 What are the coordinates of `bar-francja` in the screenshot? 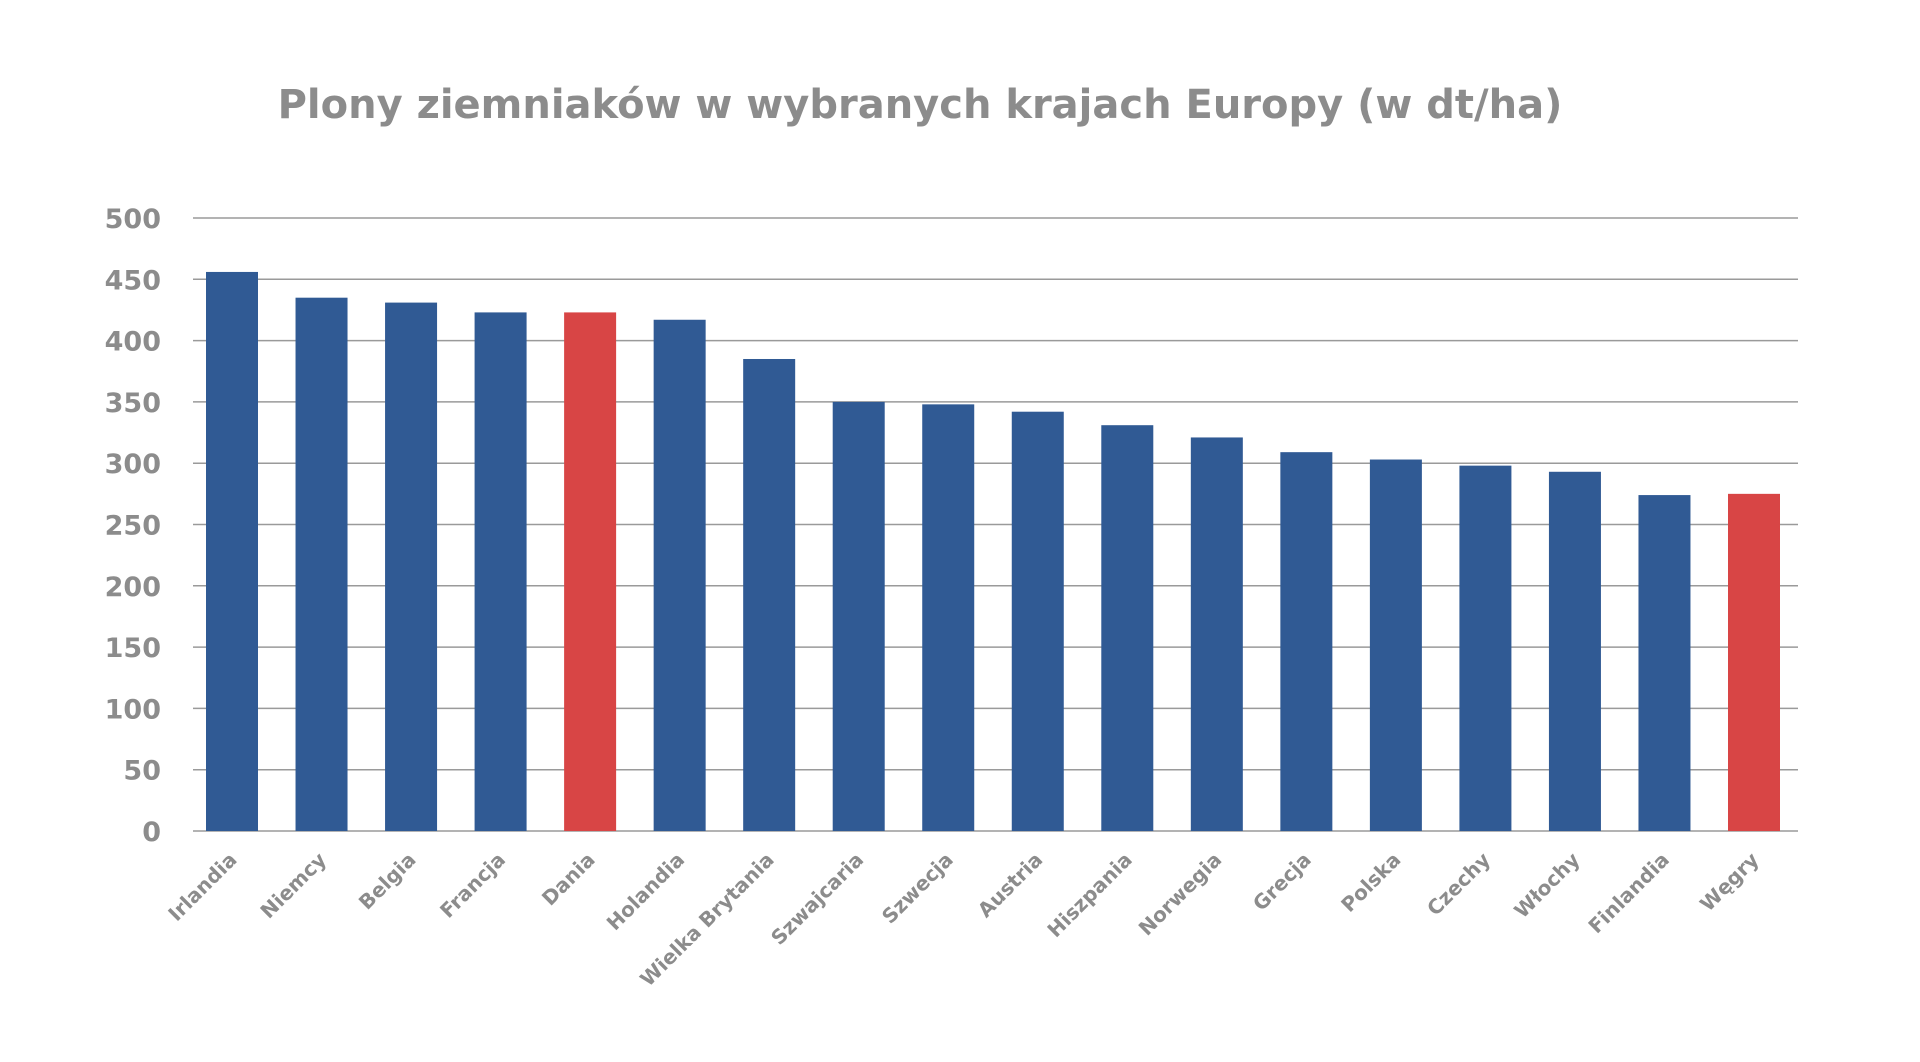 It's located at (500, 572).